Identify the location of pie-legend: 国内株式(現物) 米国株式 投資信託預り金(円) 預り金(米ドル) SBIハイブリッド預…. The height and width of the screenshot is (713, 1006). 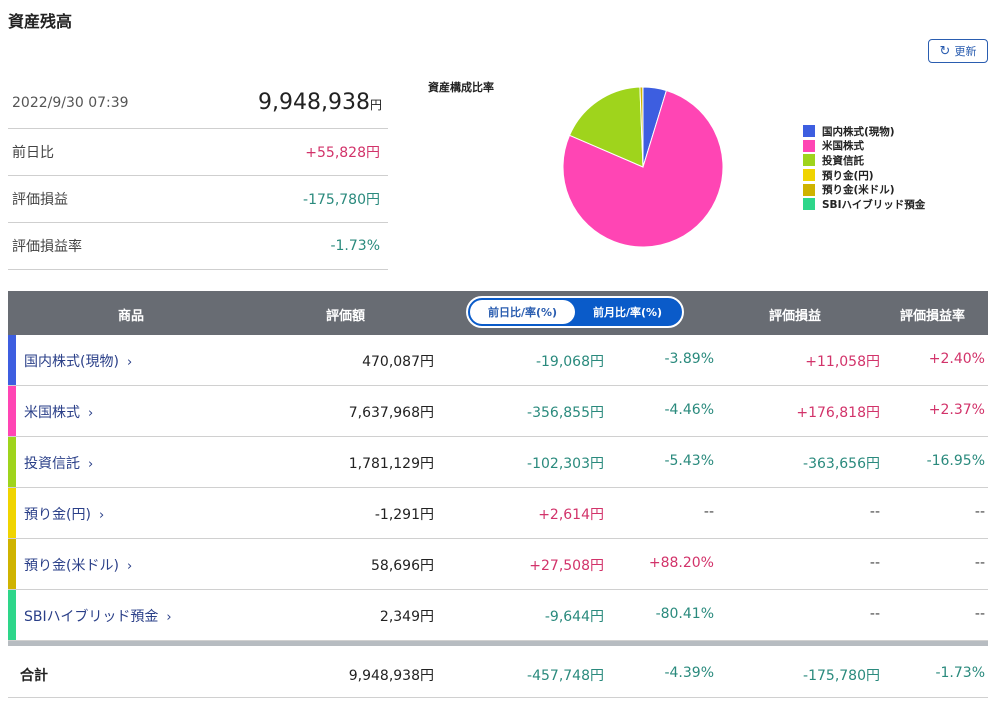
(864, 168).